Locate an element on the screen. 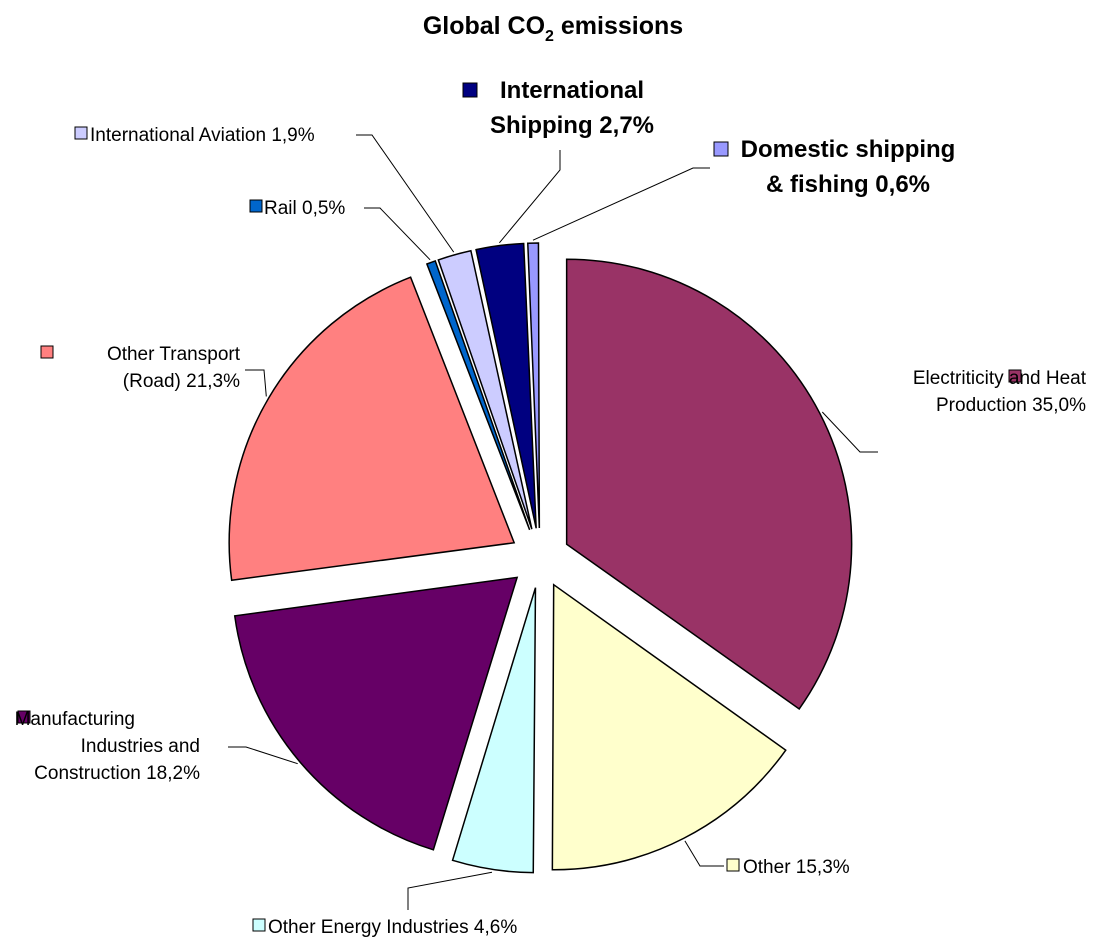  data-label-line: International Aviation 1,9% is located at coordinates (202, 135).